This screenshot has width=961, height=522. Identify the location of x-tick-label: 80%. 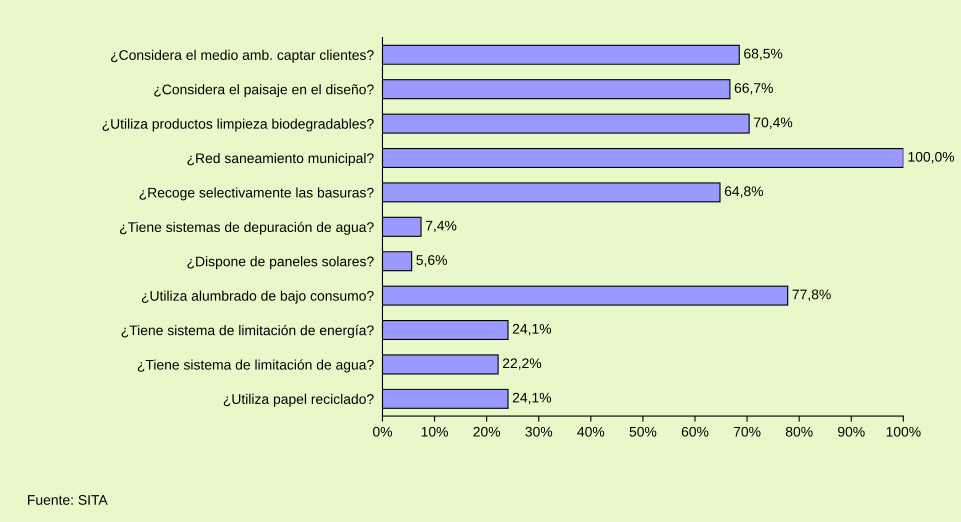
(799, 431).